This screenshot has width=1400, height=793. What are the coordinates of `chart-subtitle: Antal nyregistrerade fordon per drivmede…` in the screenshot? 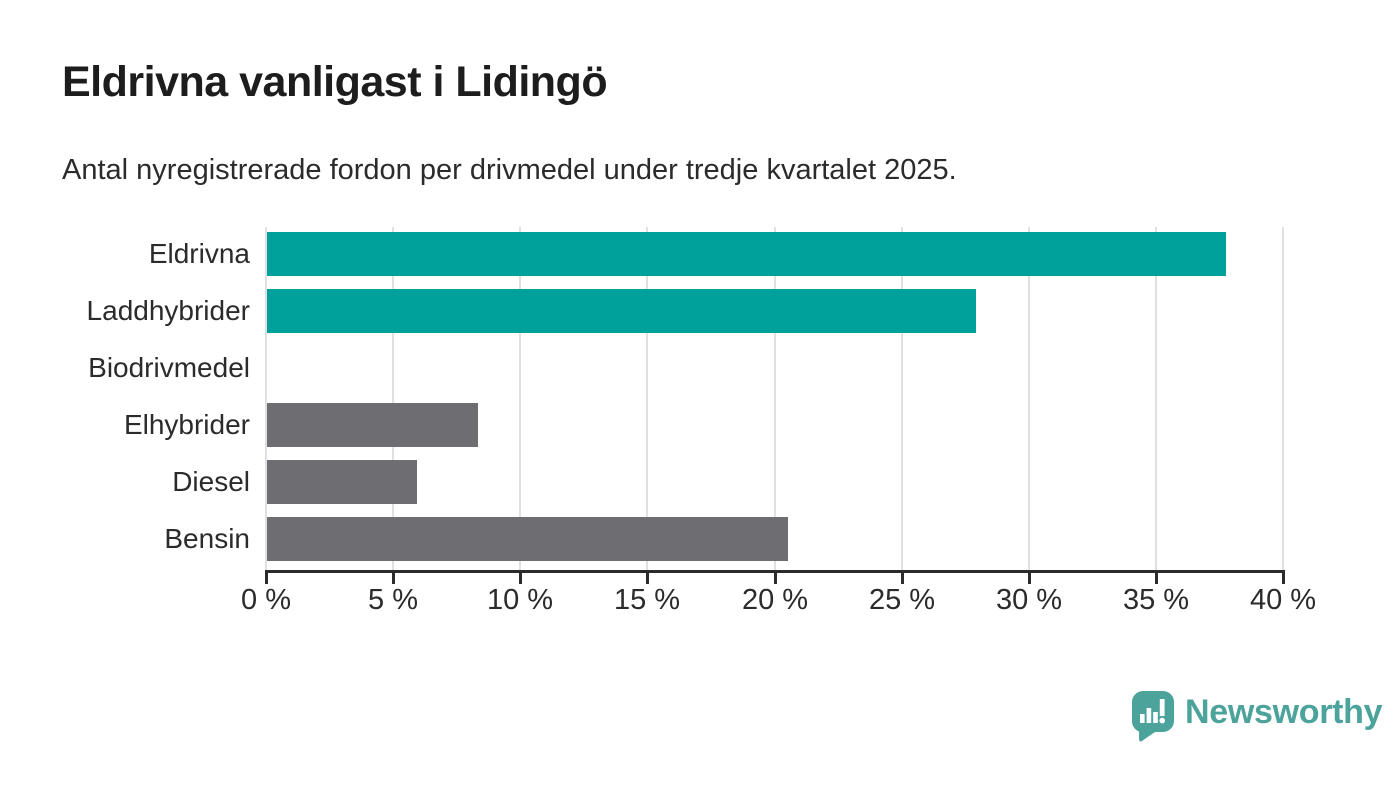 It's located at (509, 170).